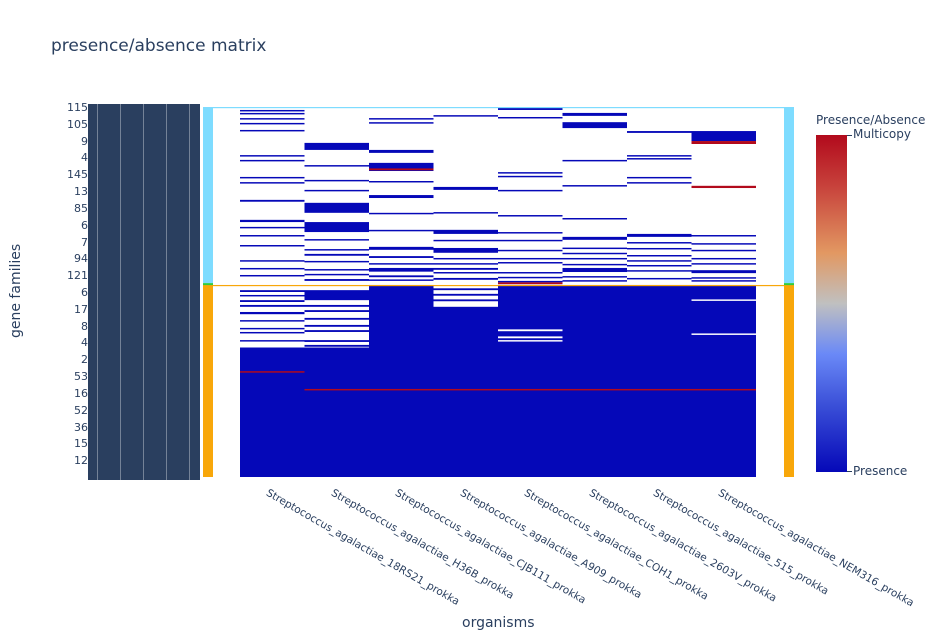 The image size is (945, 638). I want to click on y-tick-label: 13, so click(81, 192).